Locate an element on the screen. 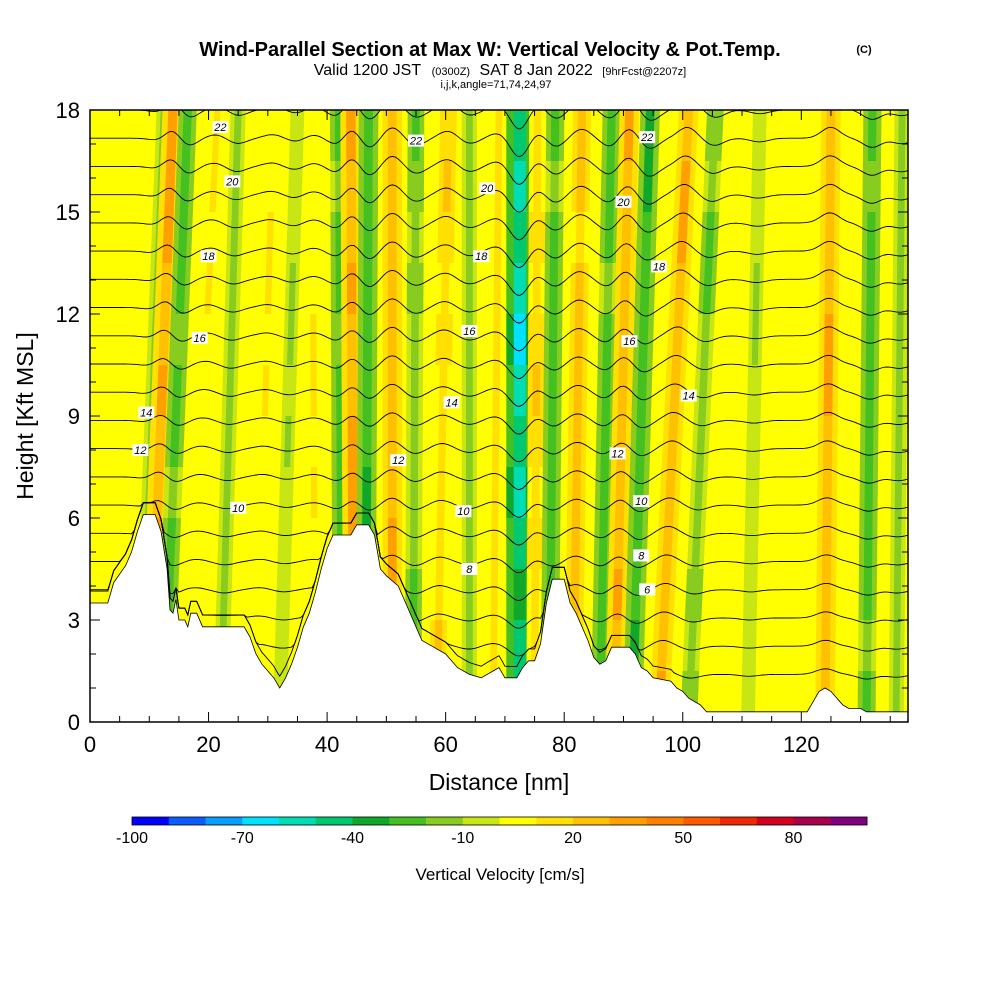 This screenshot has width=1000, height=1000. colorbar-tick-label: 20 is located at coordinates (573, 838).